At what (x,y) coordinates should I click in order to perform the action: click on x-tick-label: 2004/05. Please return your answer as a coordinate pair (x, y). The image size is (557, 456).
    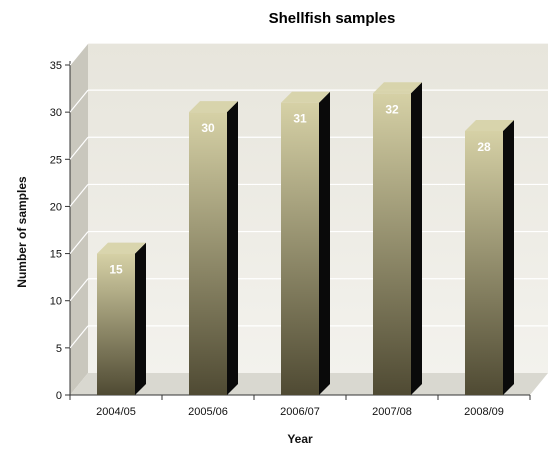
    Looking at the image, I should click on (116, 412).